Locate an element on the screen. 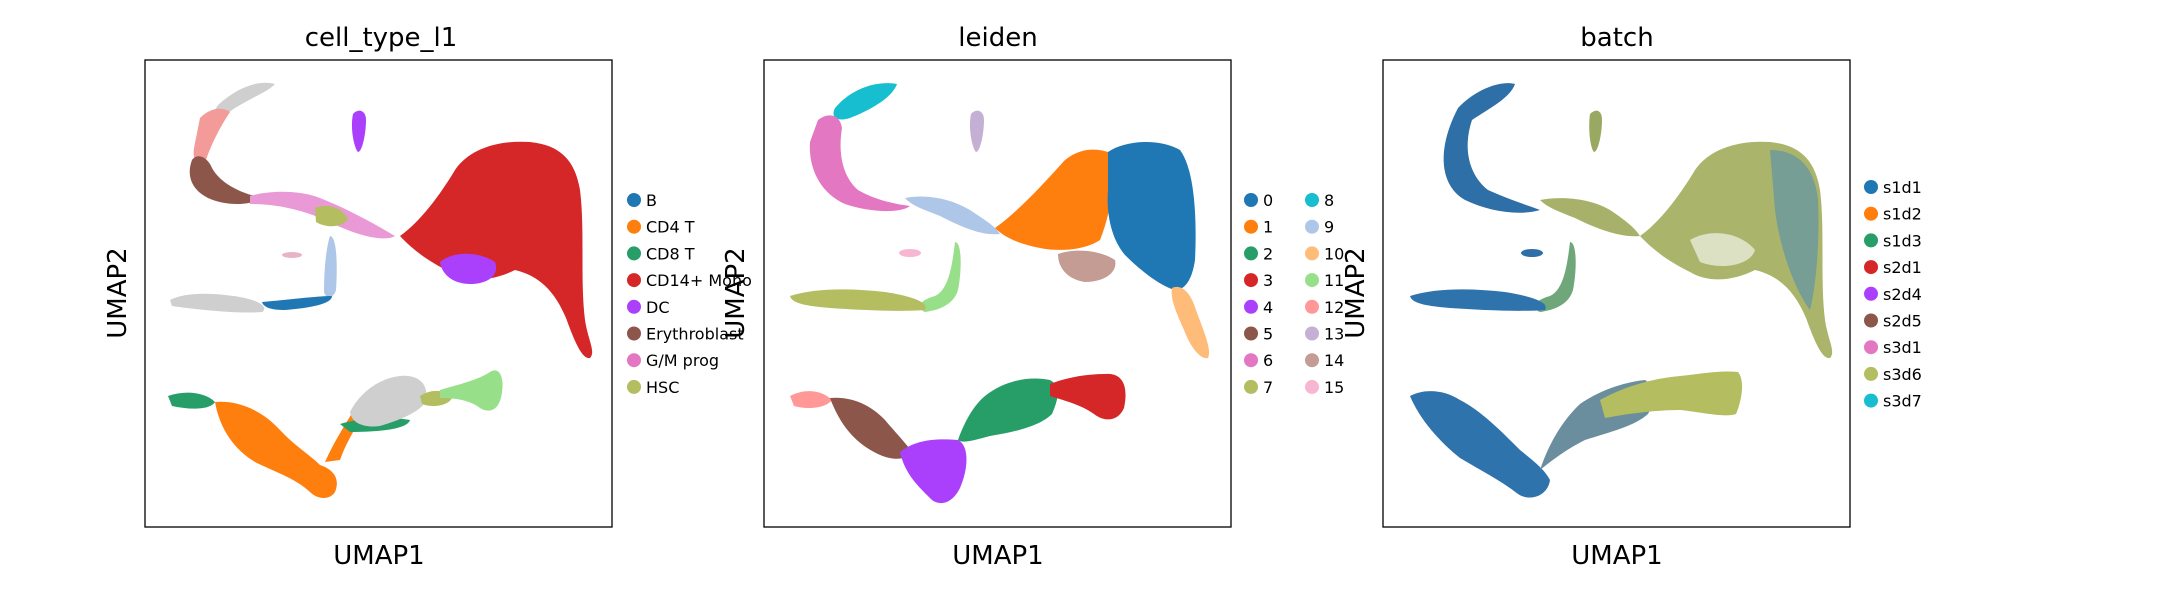 The image size is (2173, 600). legend-label: 7 is located at coordinates (1268, 387).